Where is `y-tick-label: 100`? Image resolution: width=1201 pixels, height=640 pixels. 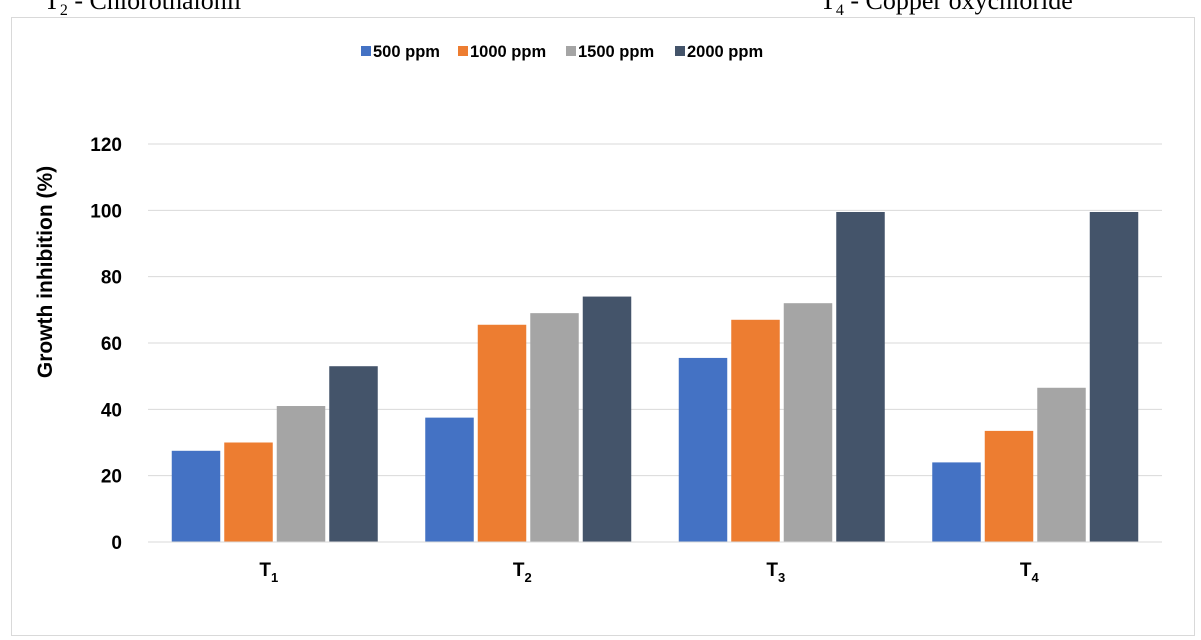
y-tick-label: 100 is located at coordinates (106, 211).